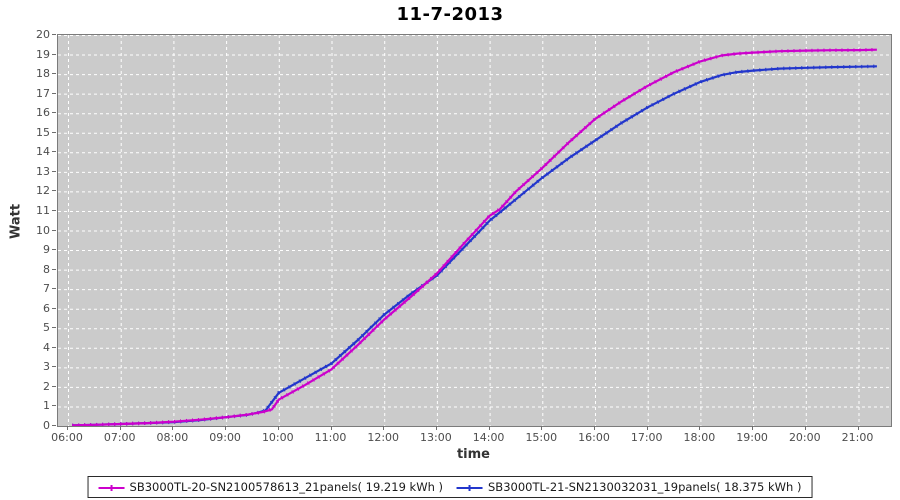  Describe the element at coordinates (752, 437) in the screenshot. I see `x-tick-label: 19:00` at that location.